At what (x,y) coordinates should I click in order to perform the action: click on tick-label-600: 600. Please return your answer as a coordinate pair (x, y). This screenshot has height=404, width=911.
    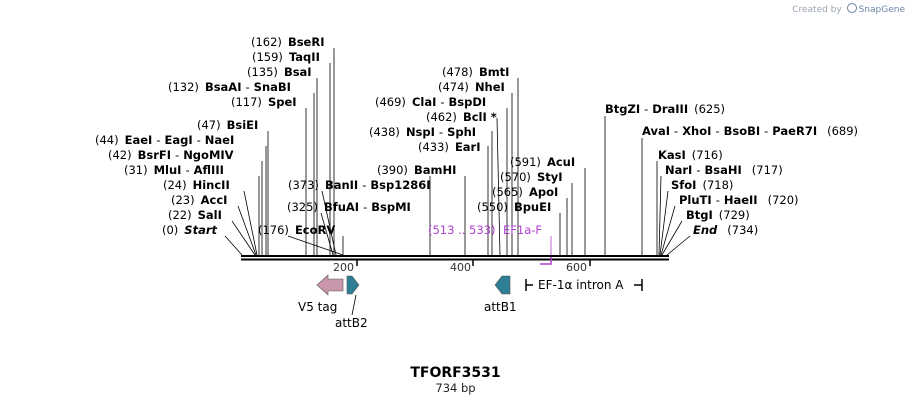
    Looking at the image, I should click on (576, 267).